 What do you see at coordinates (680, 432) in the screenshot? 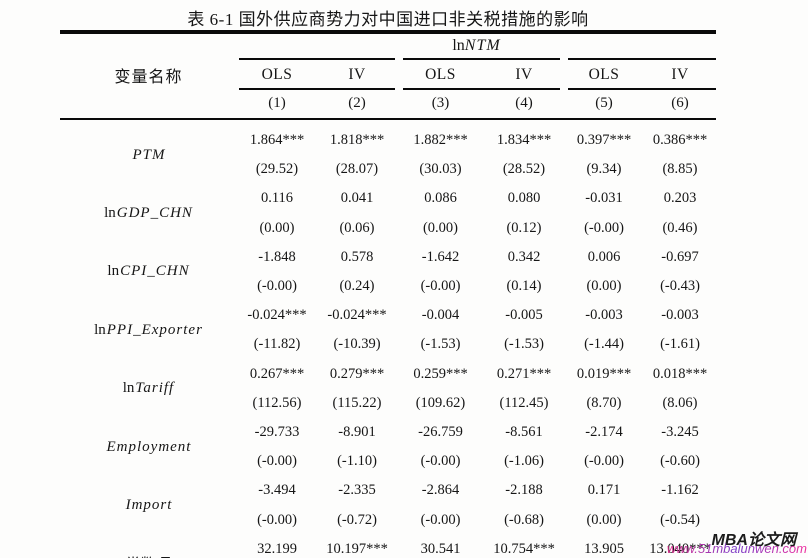
I see `coef-cell: -3.245` at bounding box center [680, 432].